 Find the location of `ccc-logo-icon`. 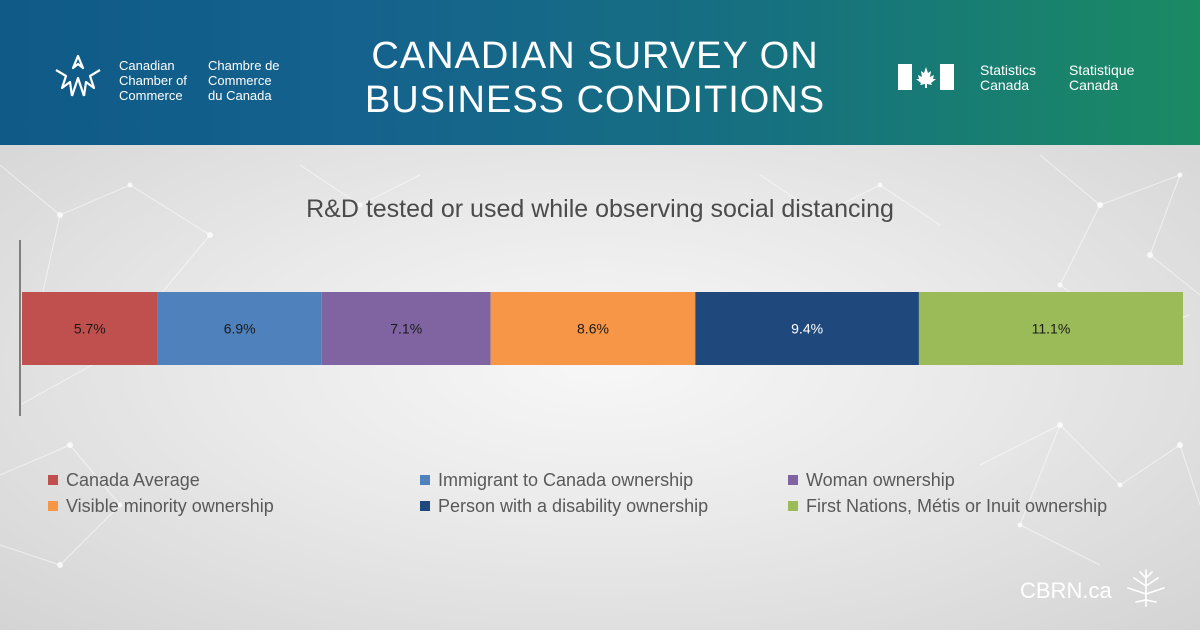

ccc-logo-icon is located at coordinates (78, 75).